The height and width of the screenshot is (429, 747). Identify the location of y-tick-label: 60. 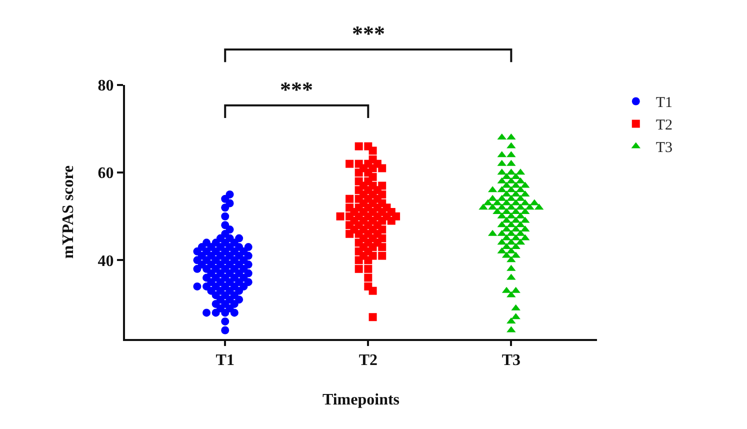
(106, 173).